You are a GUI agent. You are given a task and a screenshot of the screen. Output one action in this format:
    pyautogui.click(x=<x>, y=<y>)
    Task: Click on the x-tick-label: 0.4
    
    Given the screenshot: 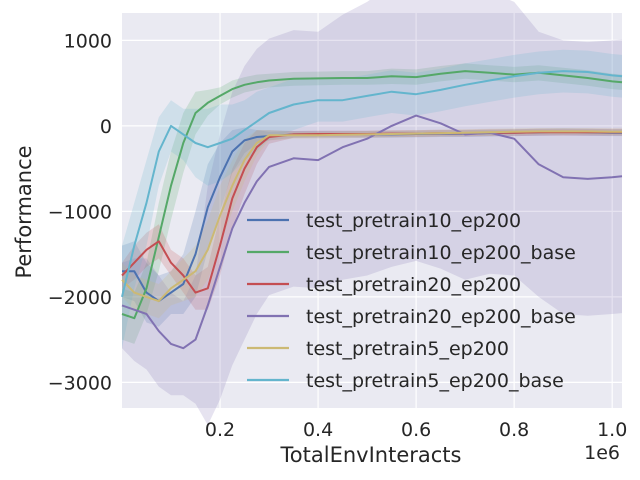 What is the action you would take?
    pyautogui.click(x=318, y=430)
    